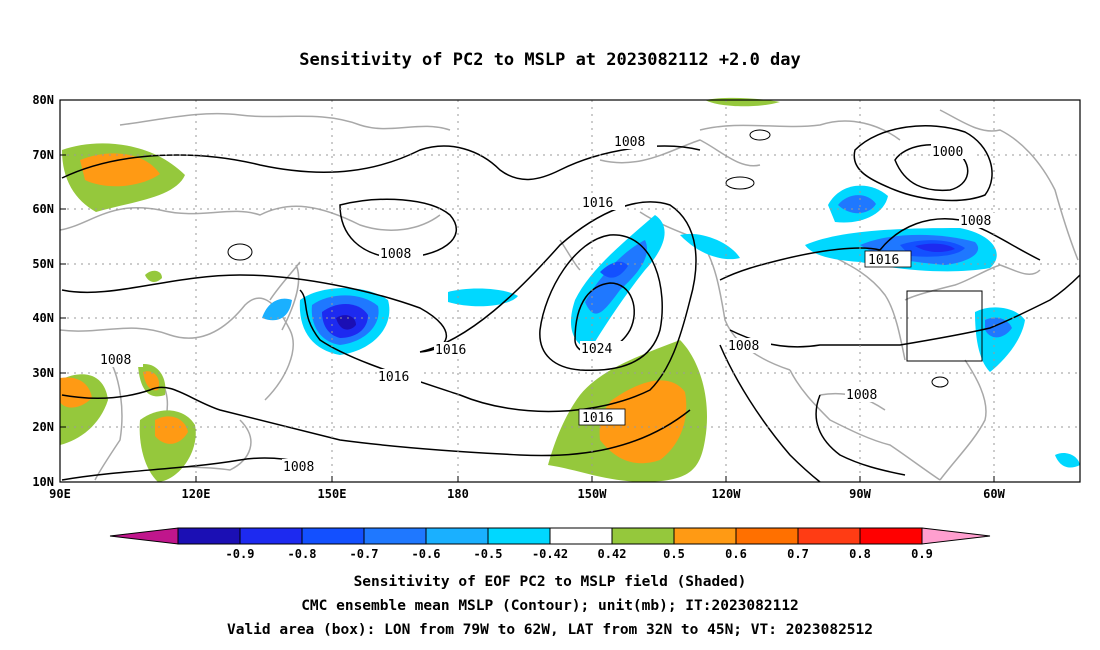 The height and width of the screenshot is (650, 1100). What do you see at coordinates (43, 318) in the screenshot?
I see `lat-tick-label: 40N` at bounding box center [43, 318].